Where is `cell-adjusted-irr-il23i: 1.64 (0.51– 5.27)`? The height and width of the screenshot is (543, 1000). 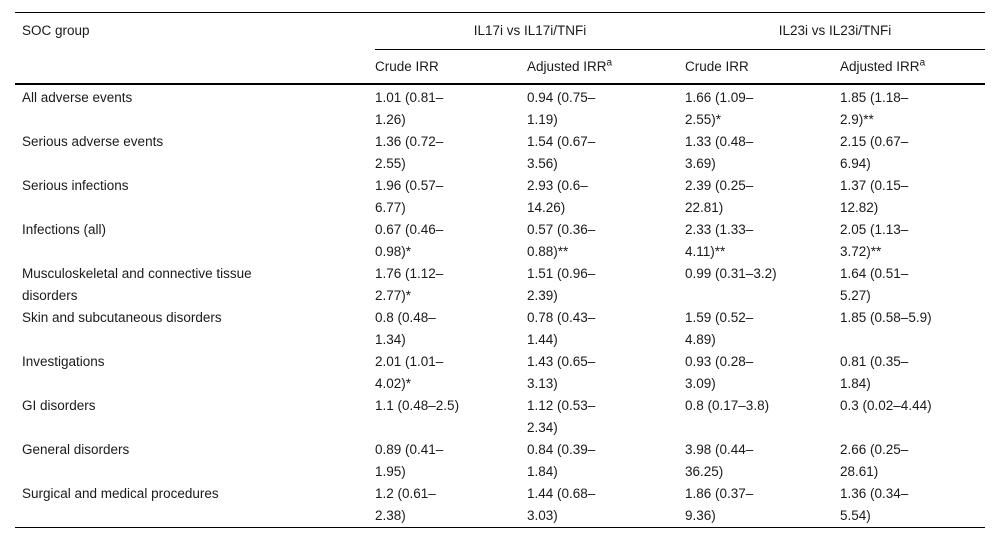
cell-adjusted-irr-il23i: 1.64 (0.51– 5.27) is located at coordinates (874, 284).